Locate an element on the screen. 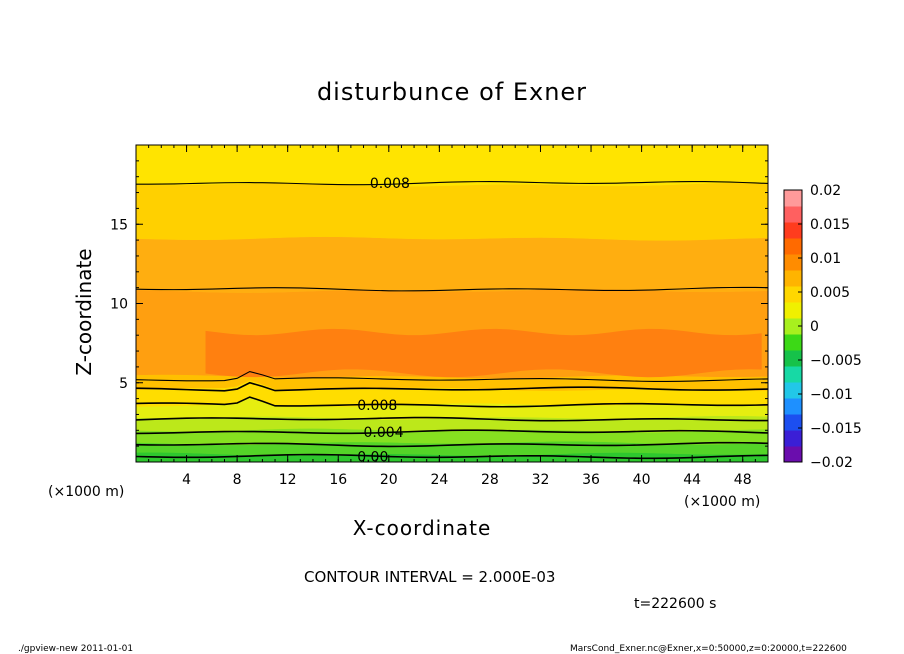 The width and height of the screenshot is (904, 654). x-tick-label: 12 is located at coordinates (288, 480).